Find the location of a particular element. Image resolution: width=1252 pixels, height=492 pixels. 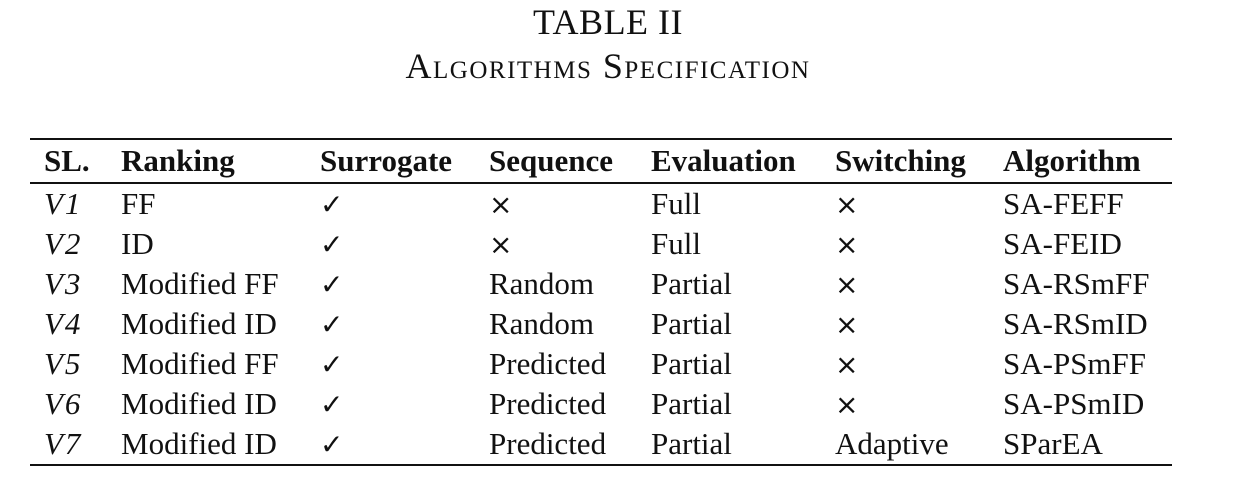

header-ranking: Ranking is located at coordinates (178, 160).